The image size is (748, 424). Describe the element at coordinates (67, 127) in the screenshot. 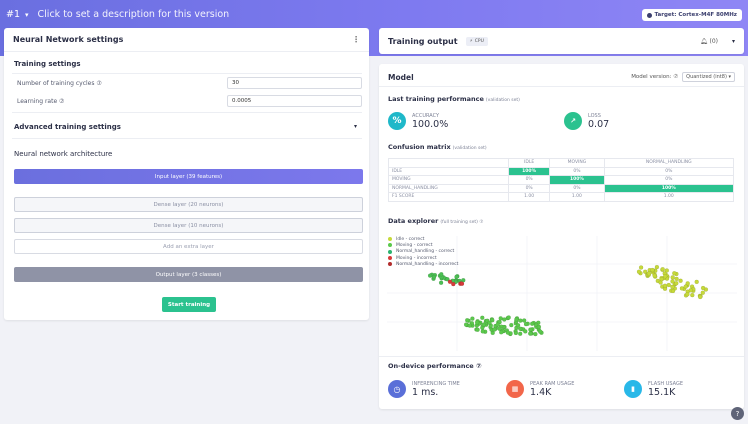

I see `advanced-settings-toggle: Advanced training settings` at that location.